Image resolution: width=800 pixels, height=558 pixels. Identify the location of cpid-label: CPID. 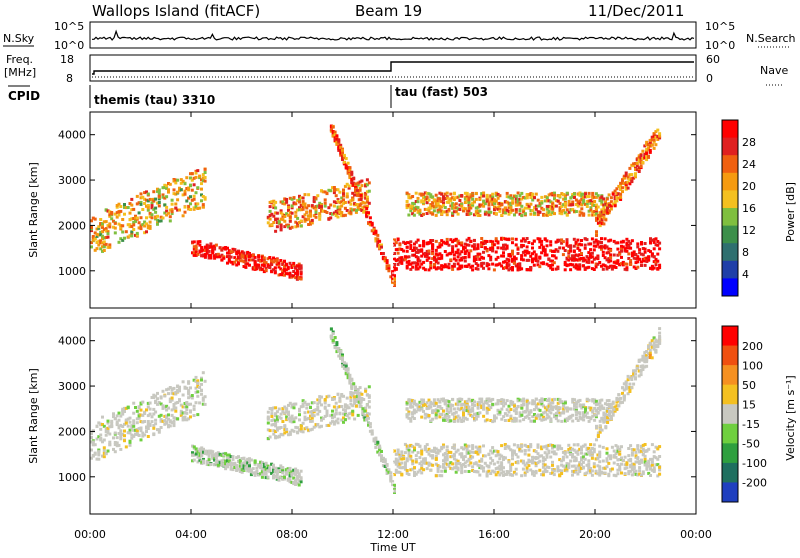
(24, 96).